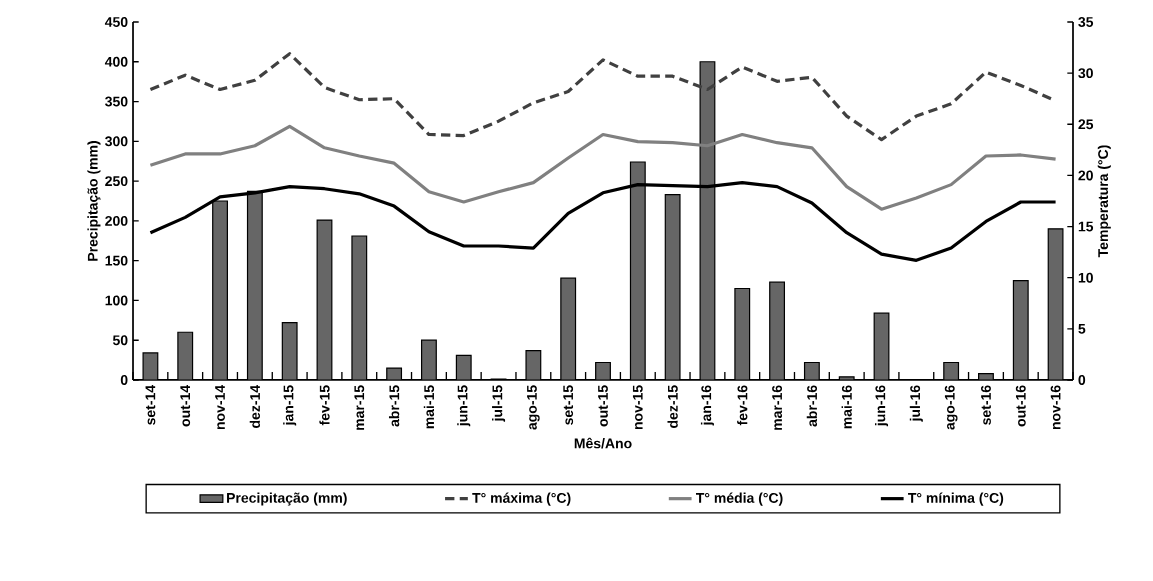 The image size is (1153, 581). What do you see at coordinates (1085, 175) in the screenshot?
I see `y2-tick-label: 20` at bounding box center [1085, 175].